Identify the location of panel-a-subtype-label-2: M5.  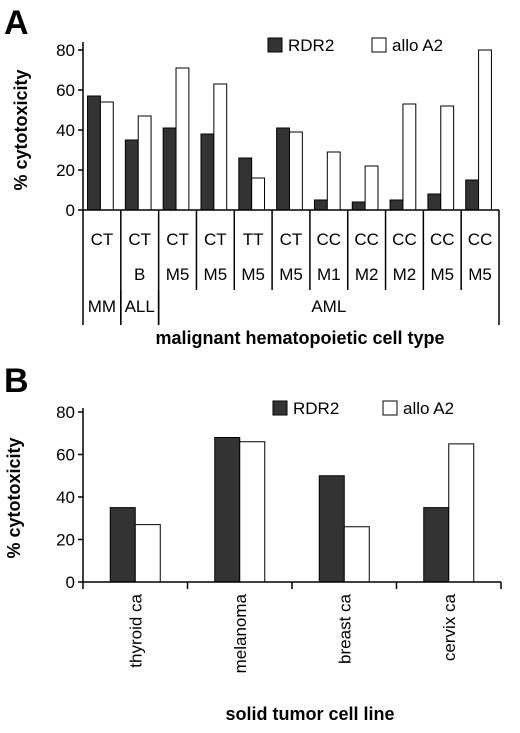
(178, 274).